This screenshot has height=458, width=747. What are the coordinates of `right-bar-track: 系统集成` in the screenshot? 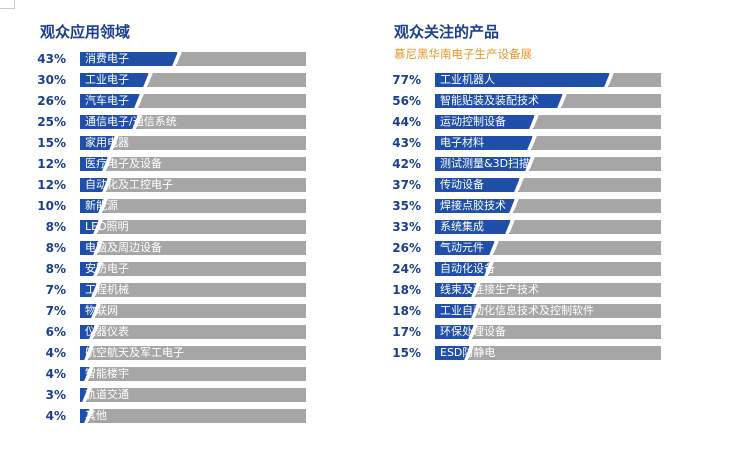 It's located at (548, 227).